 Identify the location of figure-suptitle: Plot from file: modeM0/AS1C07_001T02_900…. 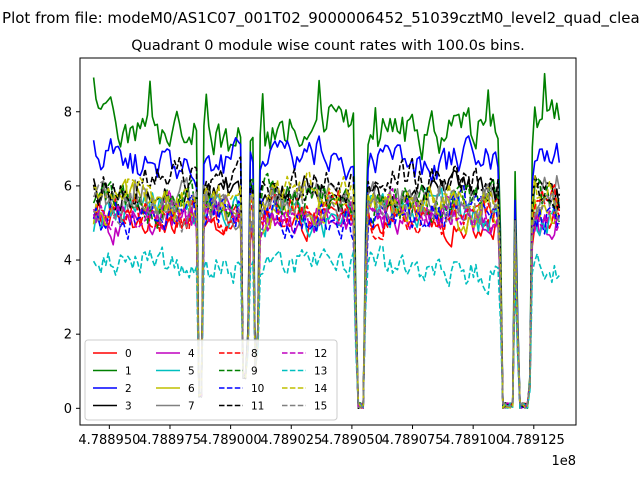
(321, 18).